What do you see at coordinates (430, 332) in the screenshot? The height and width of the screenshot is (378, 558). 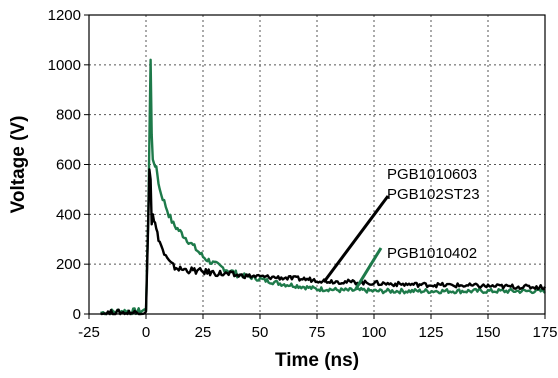 I see `x-tick-label: 125` at bounding box center [430, 332].